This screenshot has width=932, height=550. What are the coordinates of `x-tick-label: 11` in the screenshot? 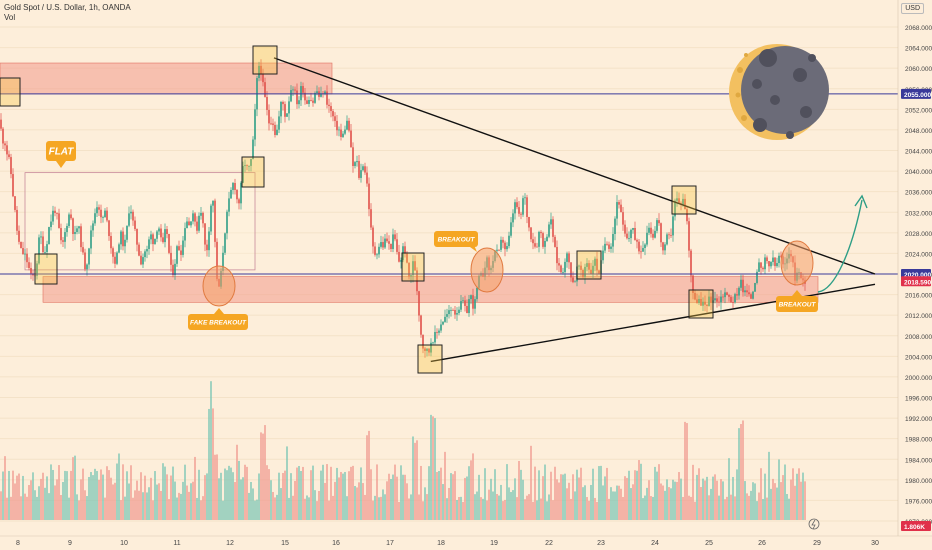 It's located at (176, 543).